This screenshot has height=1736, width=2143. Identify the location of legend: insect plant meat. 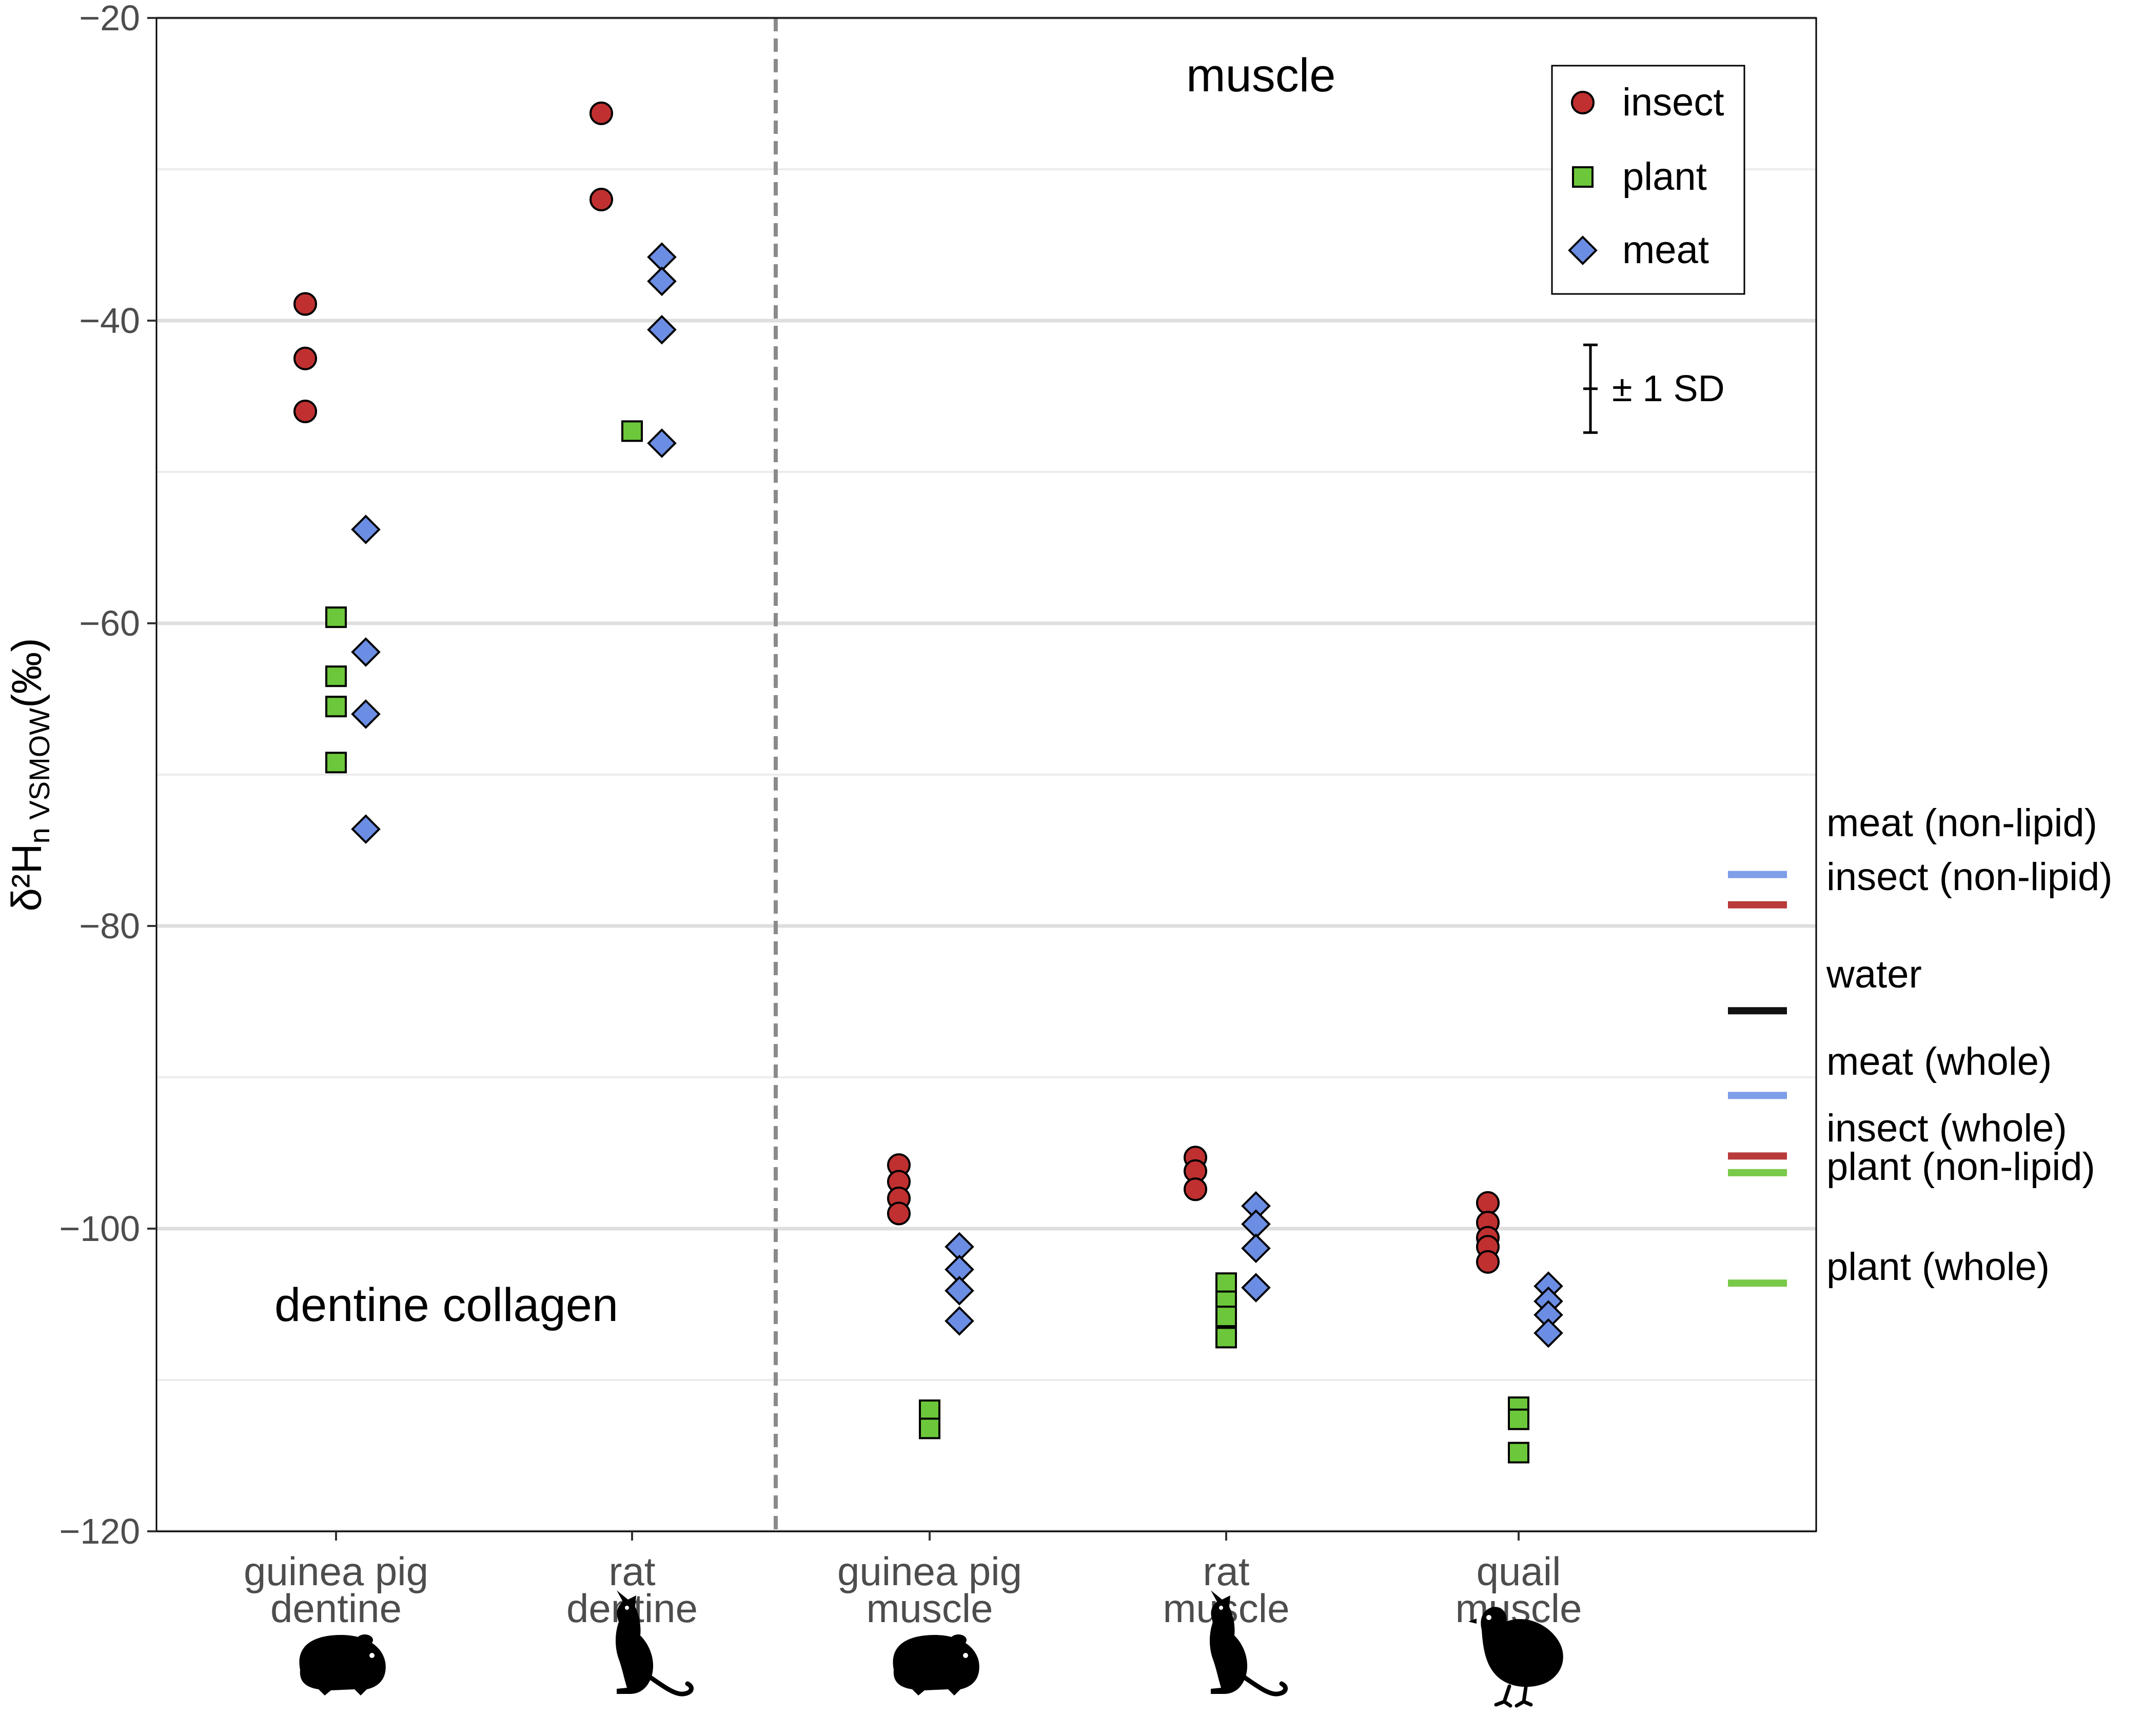
(1648, 180).